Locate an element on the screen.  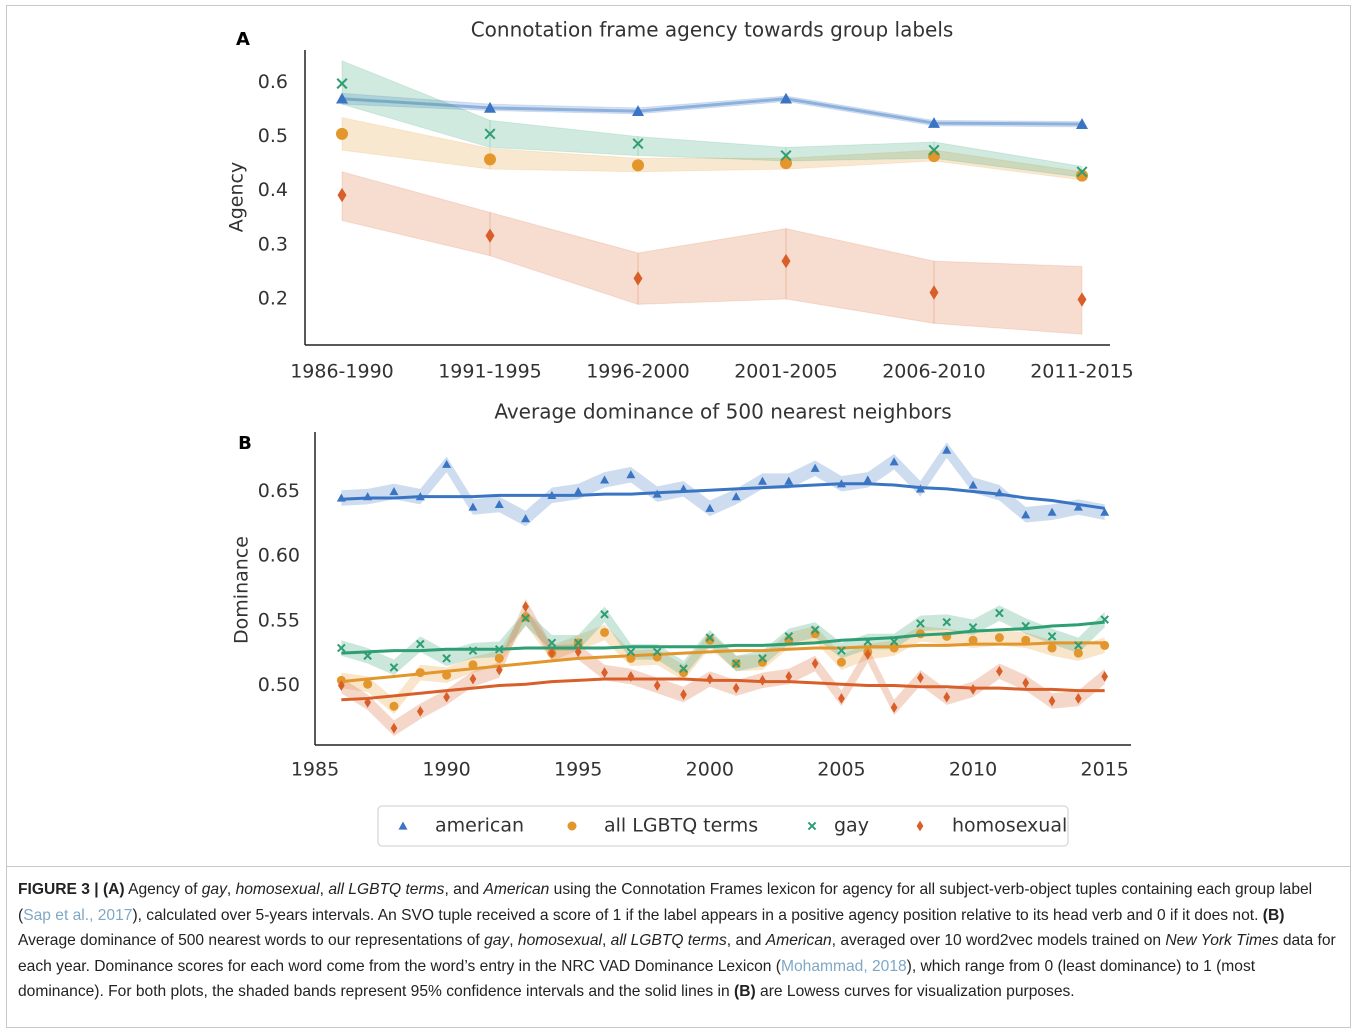
x-tick-label: 1995 is located at coordinates (578, 770).